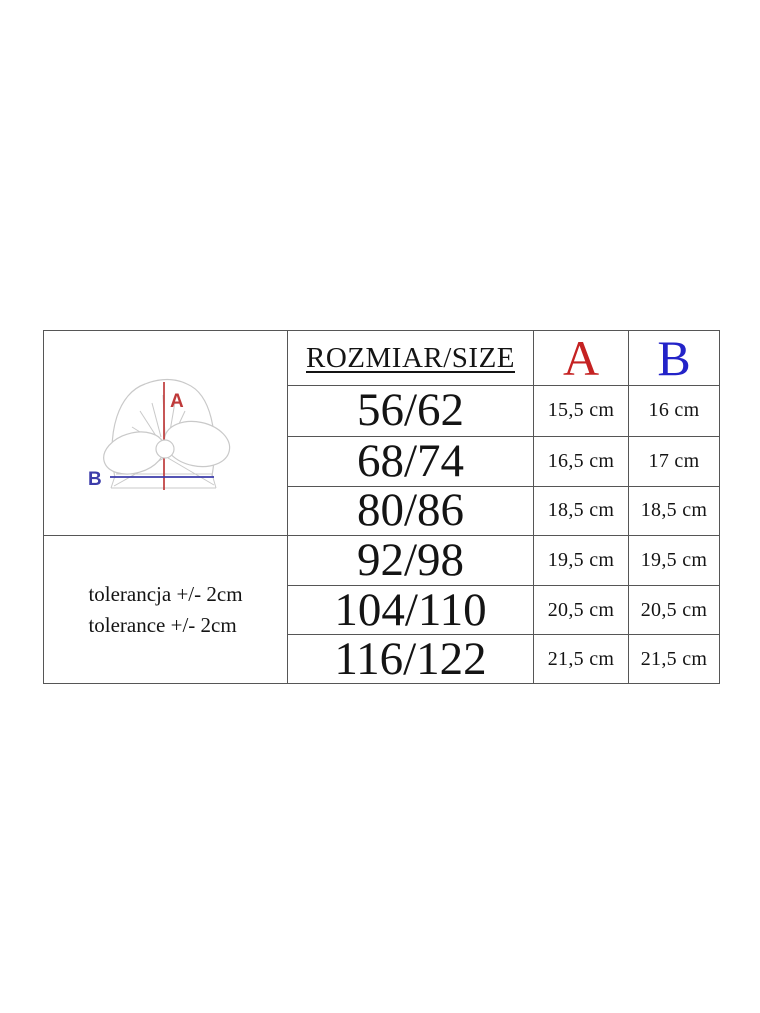 This screenshot has height=1013, width=760. I want to click on table-row: 104/110 20,5 cm 20,5 cm, so click(382, 610).